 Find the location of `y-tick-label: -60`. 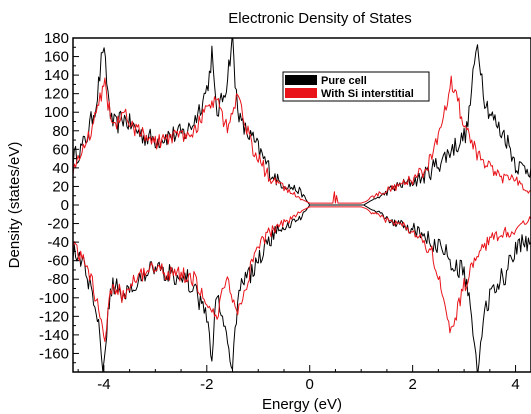

y-tick-label: -60 is located at coordinates (58, 261).